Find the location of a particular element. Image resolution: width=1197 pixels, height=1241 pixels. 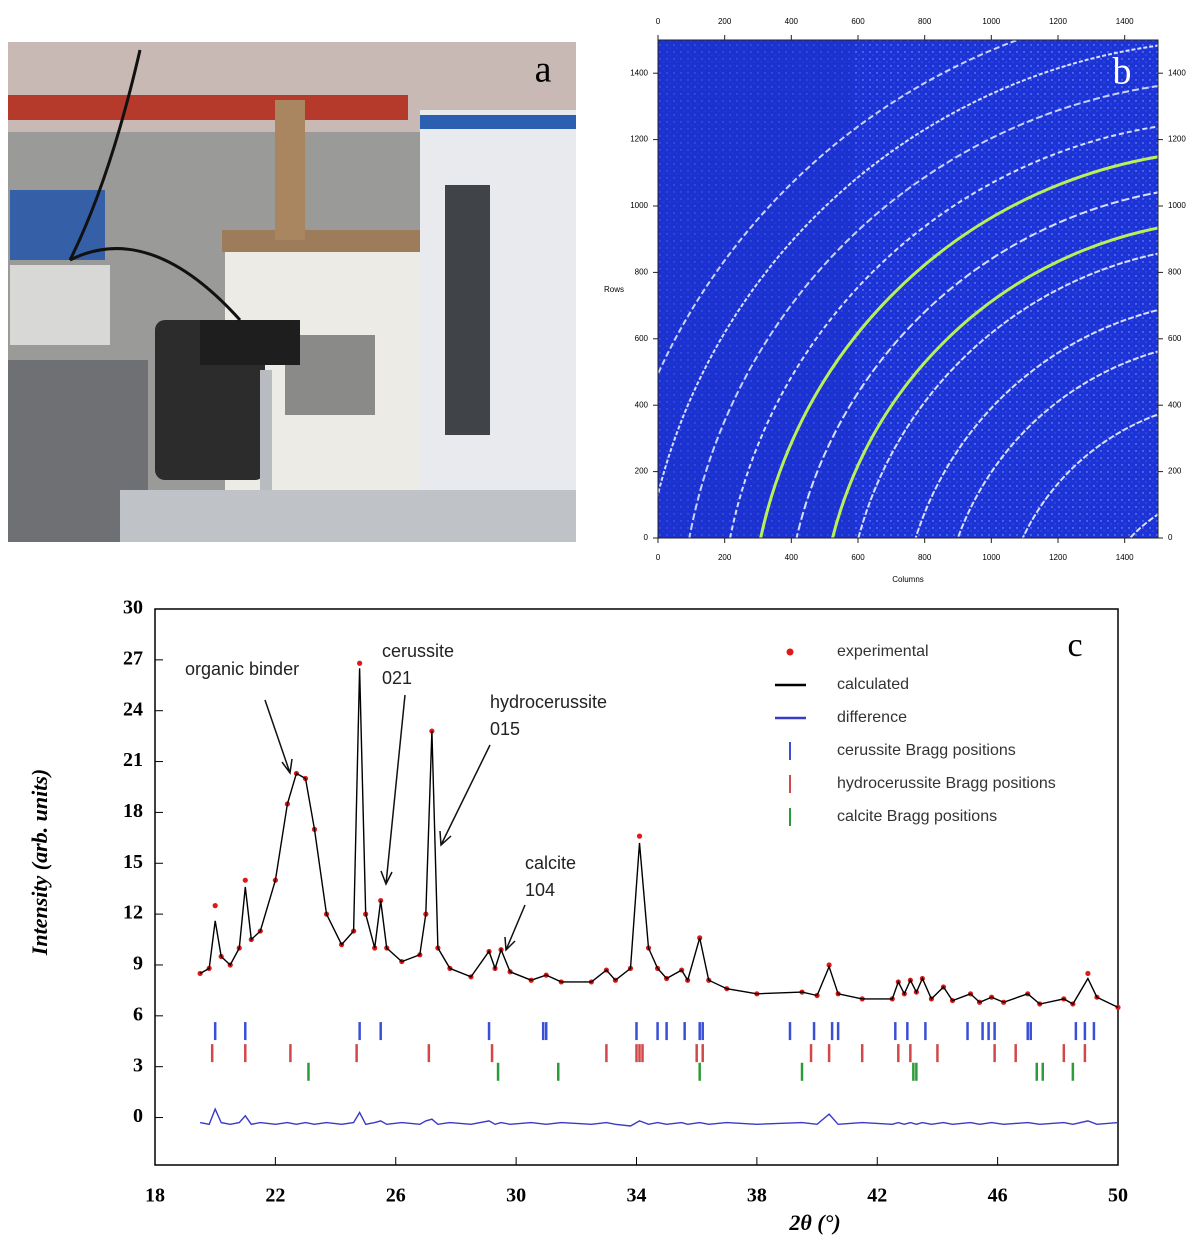

x-tick-label: 30 is located at coordinates (516, 1196).